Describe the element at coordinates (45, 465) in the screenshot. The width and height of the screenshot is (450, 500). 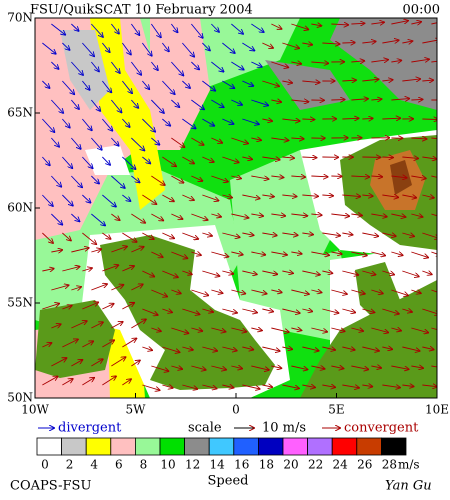
I see `colorbar-tick: 0` at that location.